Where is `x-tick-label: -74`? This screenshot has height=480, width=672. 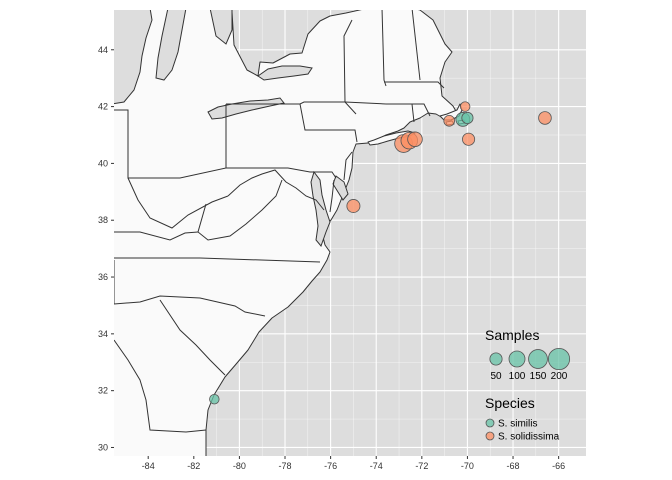
x-tick-label: -74 is located at coordinates (376, 466).